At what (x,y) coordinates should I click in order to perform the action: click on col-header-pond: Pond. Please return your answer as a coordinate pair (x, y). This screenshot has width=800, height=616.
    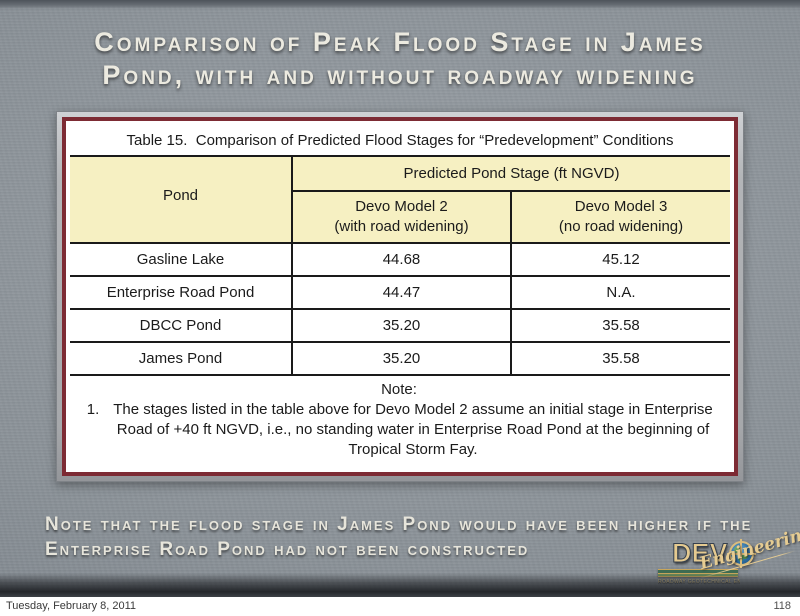
    Looking at the image, I should click on (181, 199).